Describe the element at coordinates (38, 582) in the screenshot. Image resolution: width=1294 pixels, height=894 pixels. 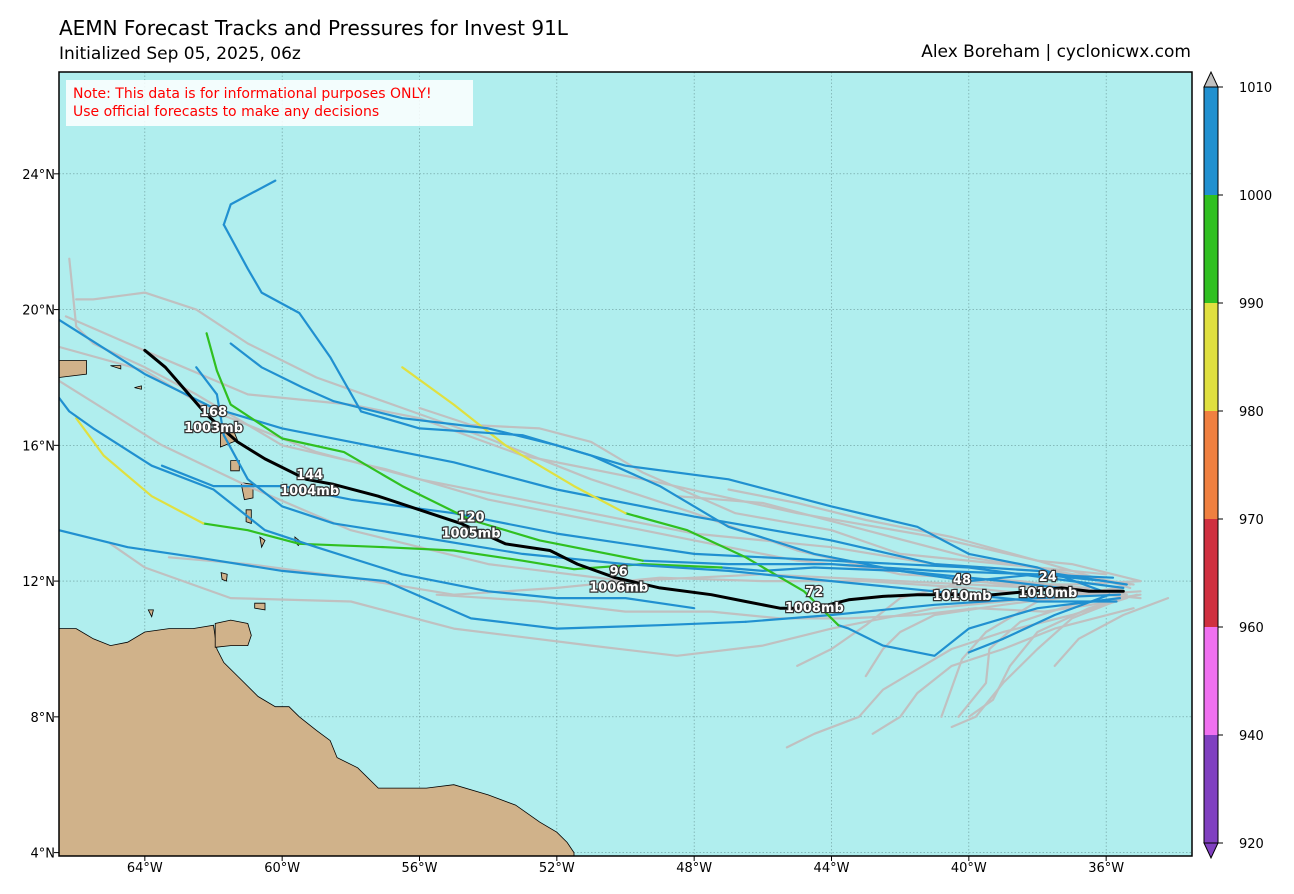
I see `y-tick-label: 12°N` at that location.